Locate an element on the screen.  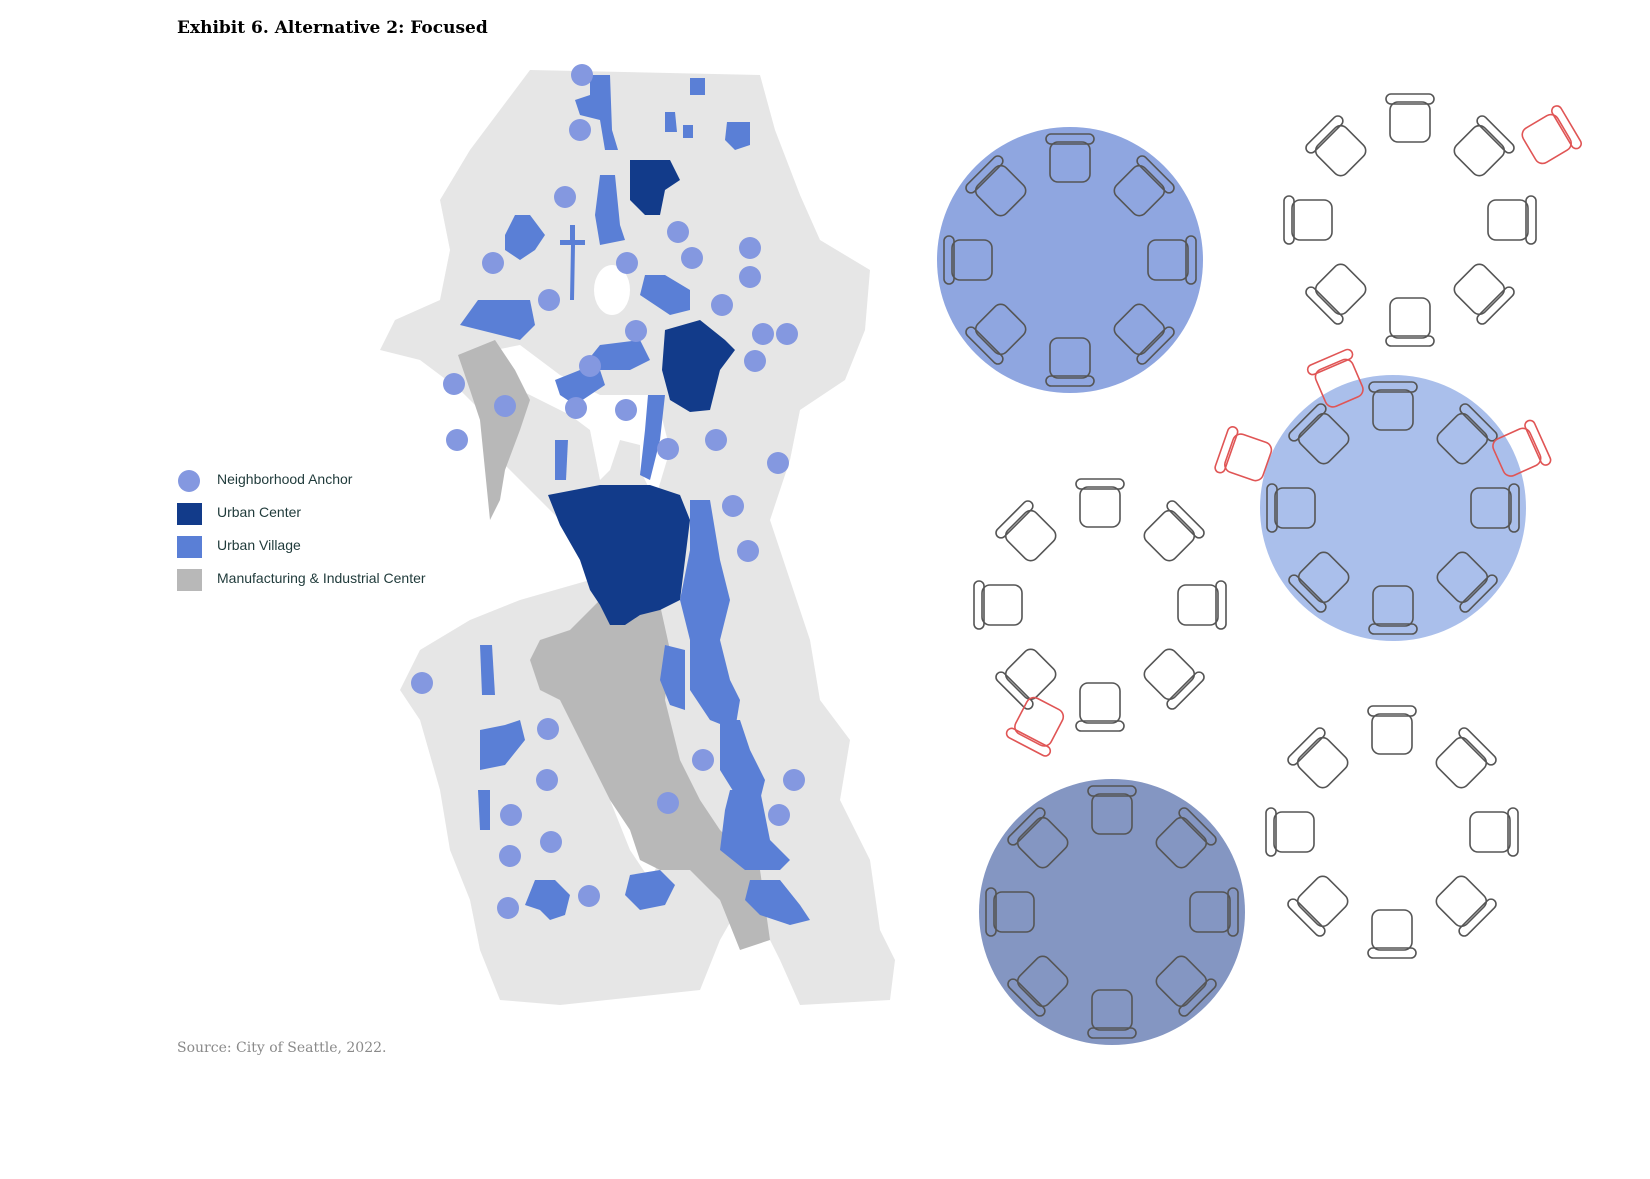
legend-label: Manufacturing & Industrial Center is located at coordinates (321, 578).